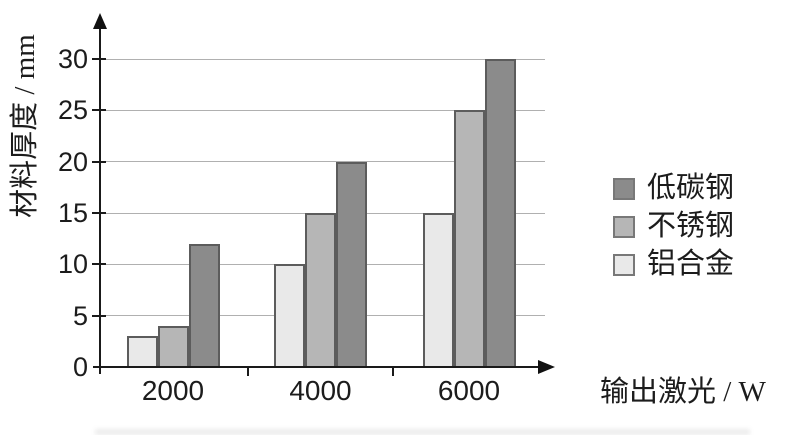 The image size is (800, 435). I want to click on y-tick-label: 10, so click(72, 264).